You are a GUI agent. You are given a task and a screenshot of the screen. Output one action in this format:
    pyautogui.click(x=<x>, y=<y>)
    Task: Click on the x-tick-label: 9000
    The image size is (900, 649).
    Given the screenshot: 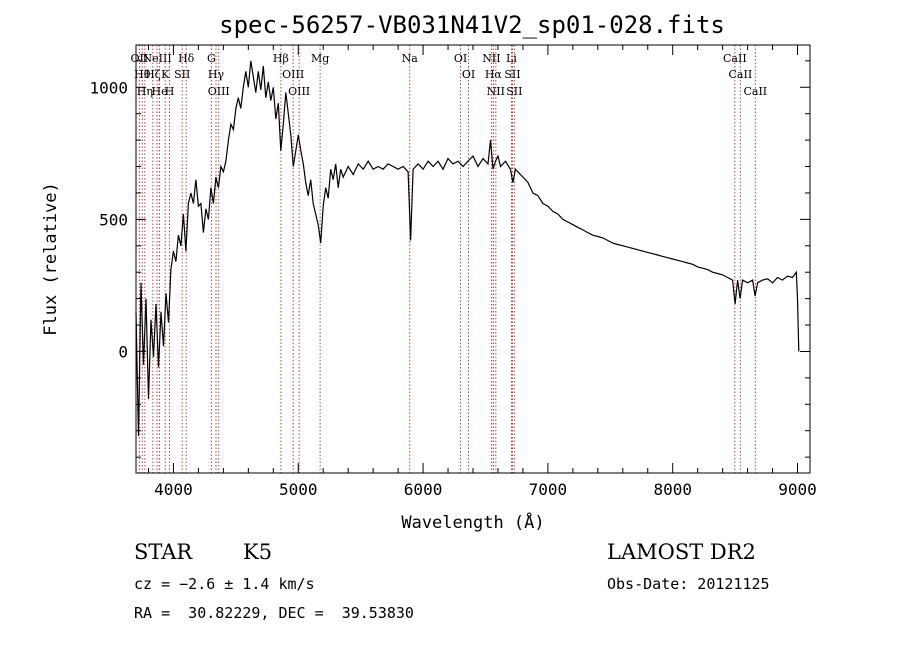 What is the action you would take?
    pyautogui.click(x=797, y=489)
    